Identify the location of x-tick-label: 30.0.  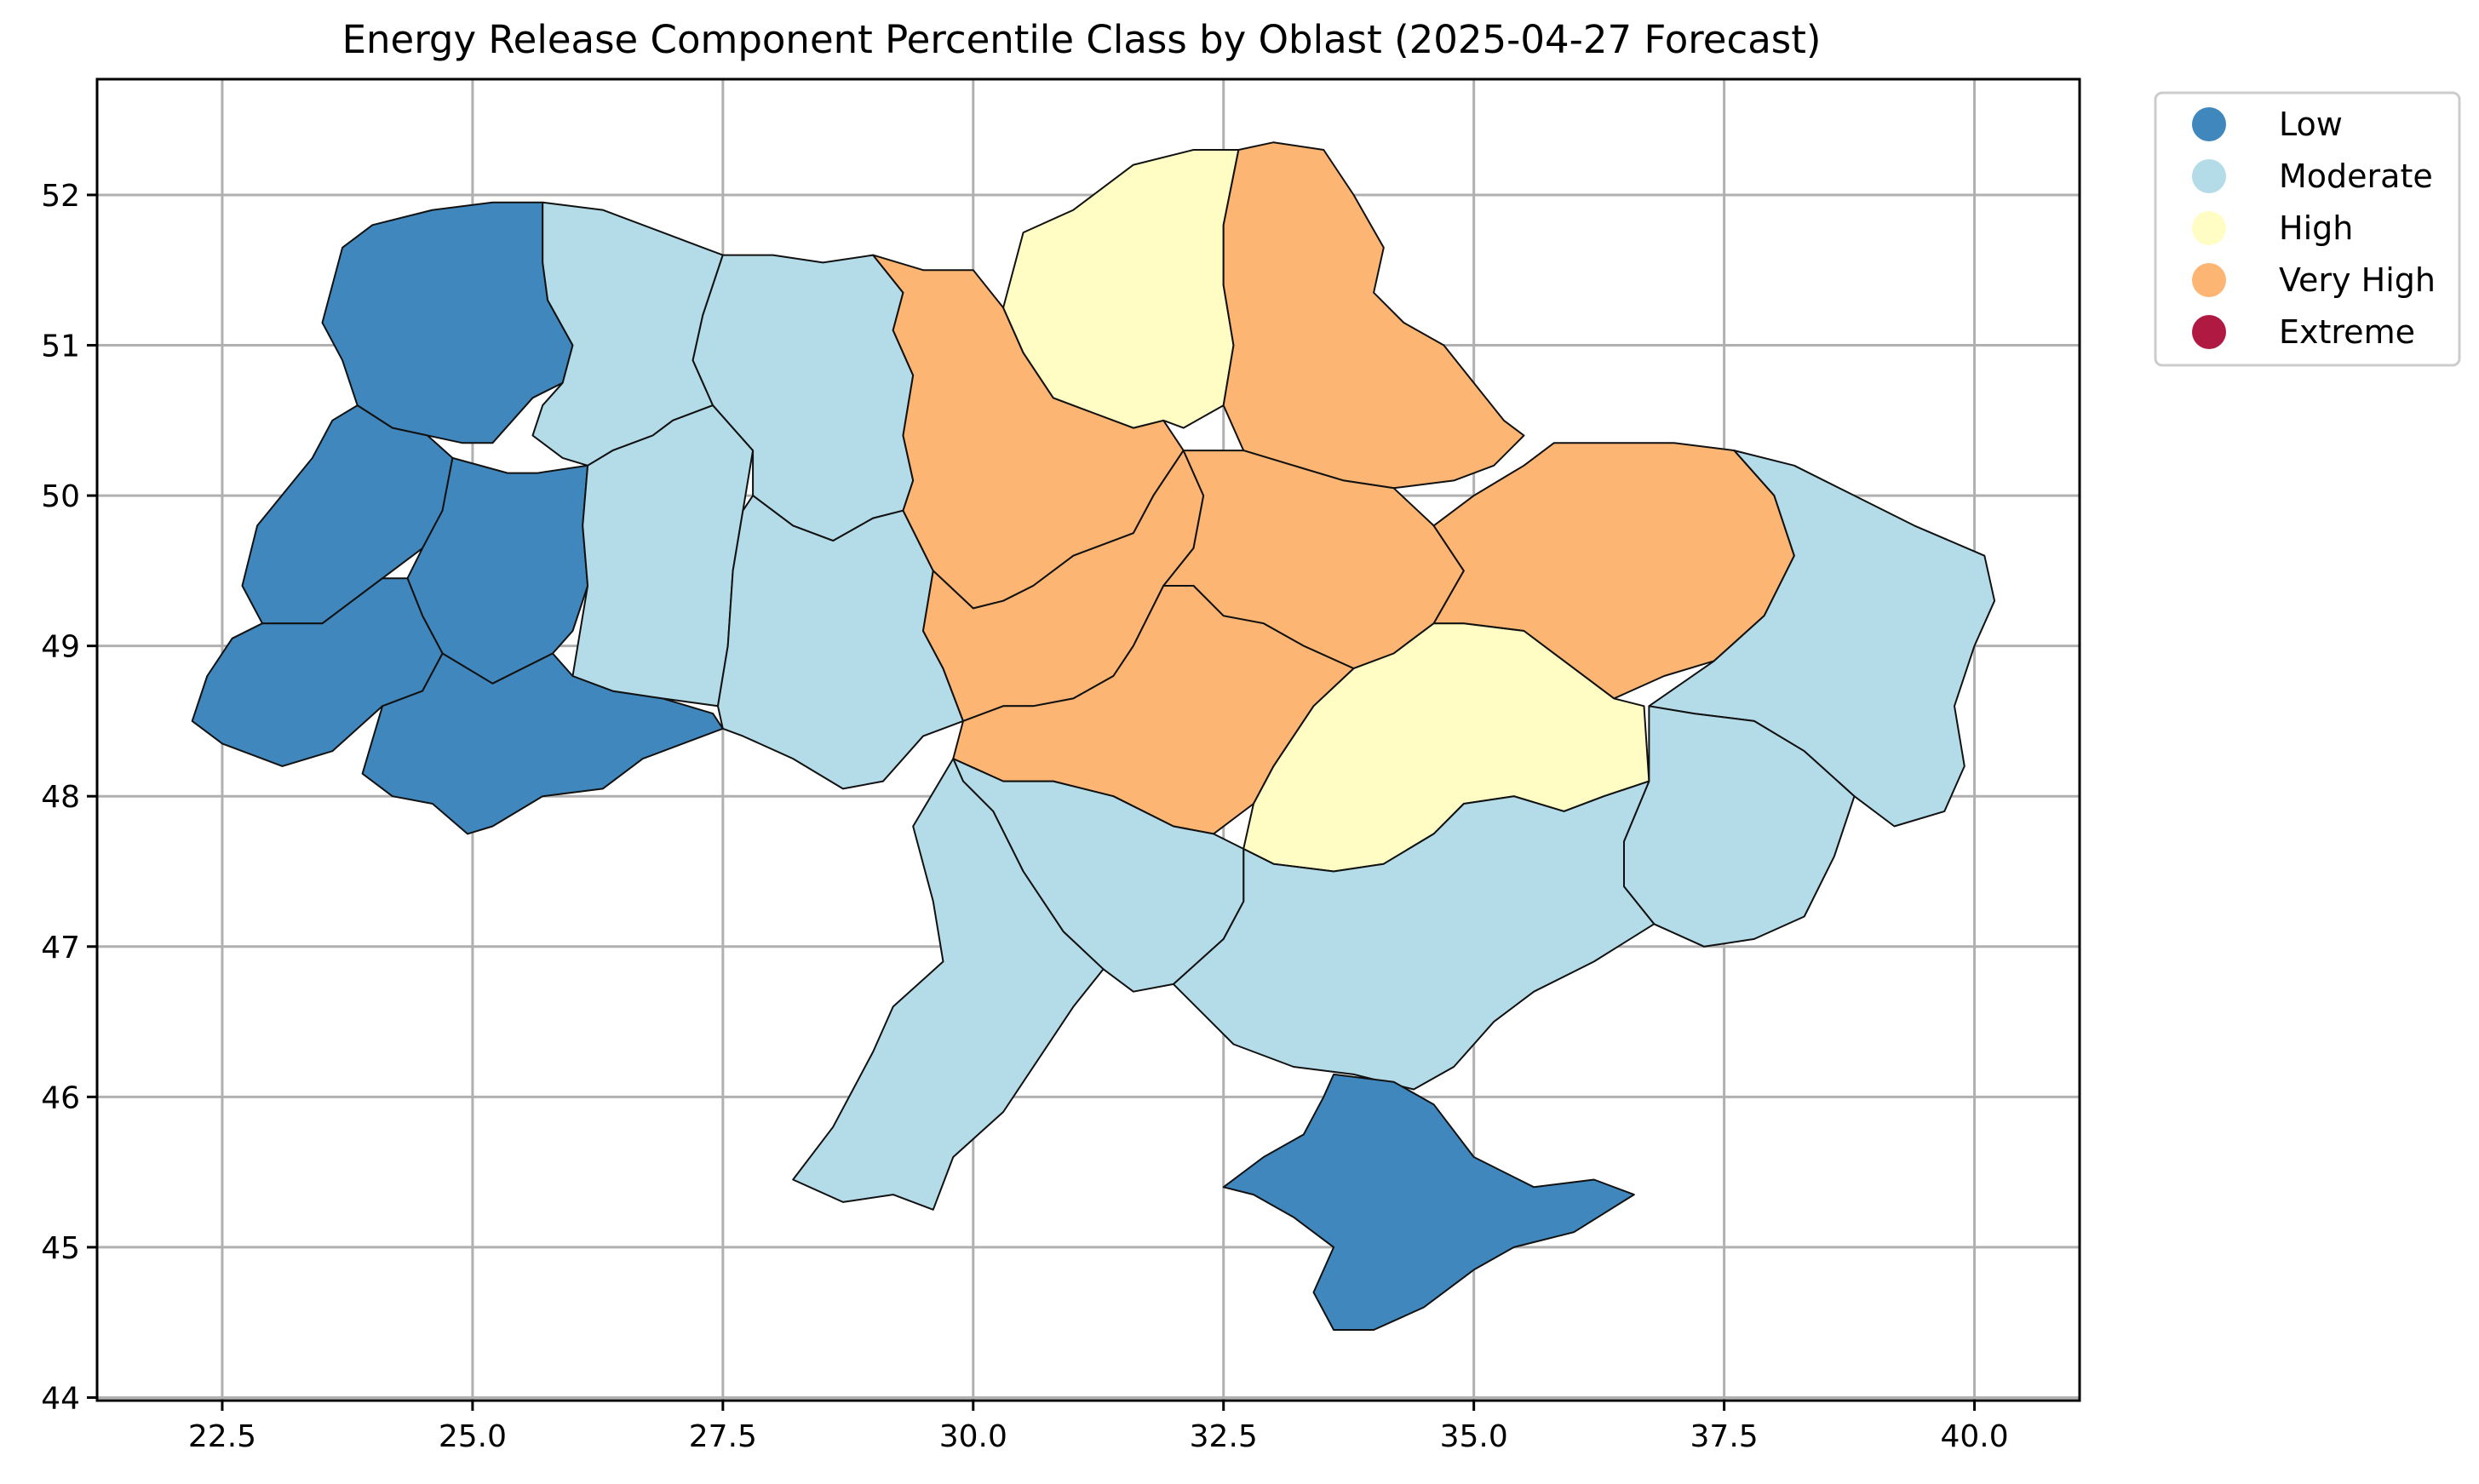
(973, 1437).